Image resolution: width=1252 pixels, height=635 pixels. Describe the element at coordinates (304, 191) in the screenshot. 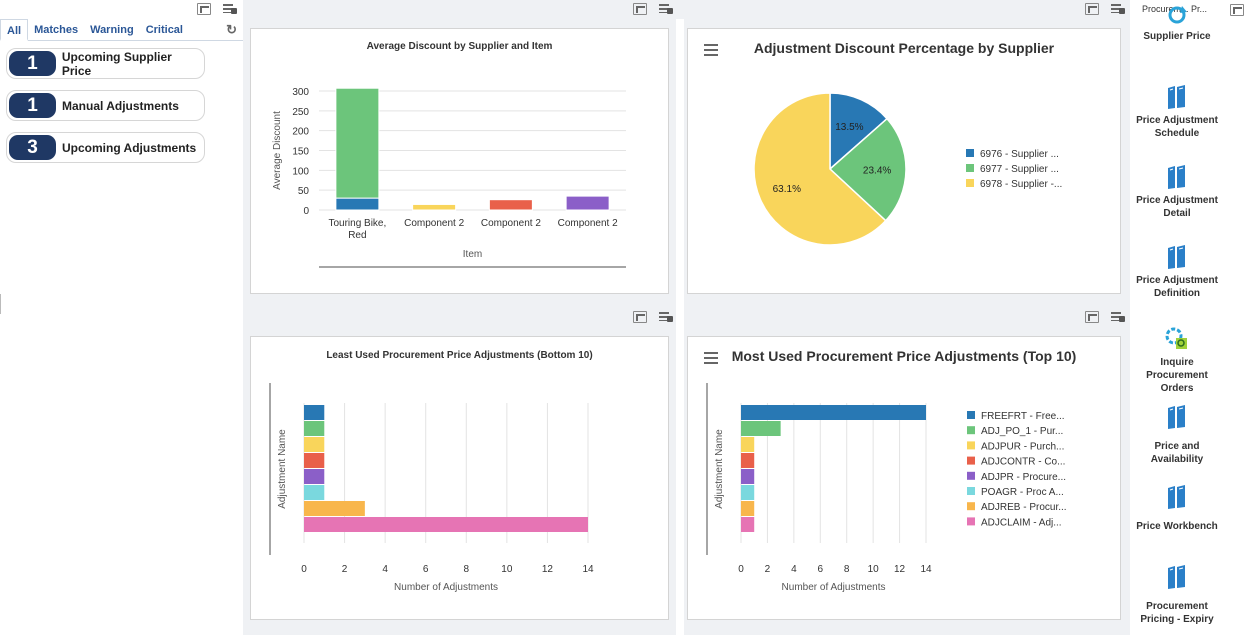

I see `y-tick-label: 50` at that location.